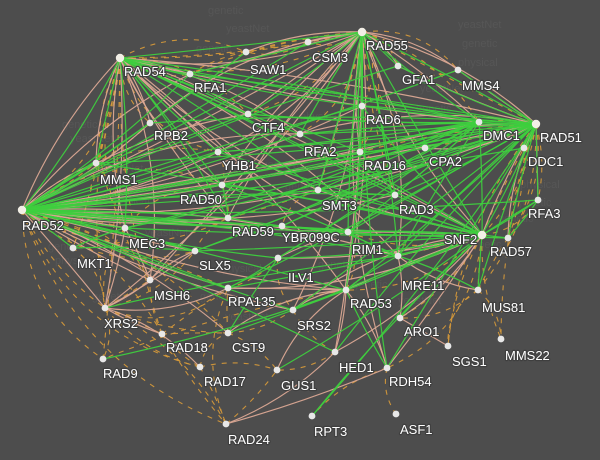 The height and width of the screenshot is (460, 600). Describe the element at coordinates (308, 42) in the screenshot. I see `node-csm3` at that location.